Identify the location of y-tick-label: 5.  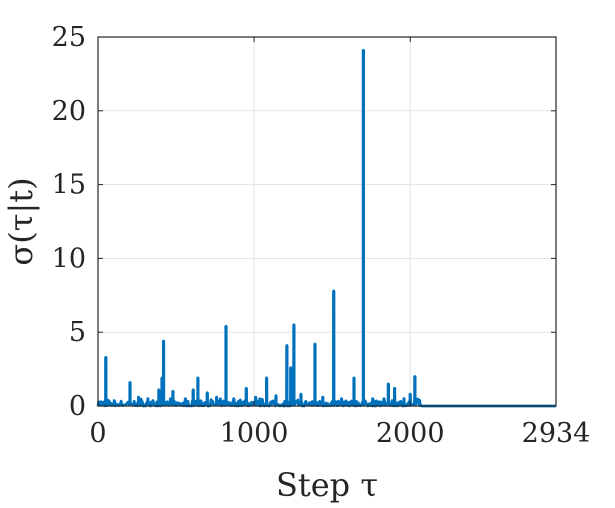
(77, 332).